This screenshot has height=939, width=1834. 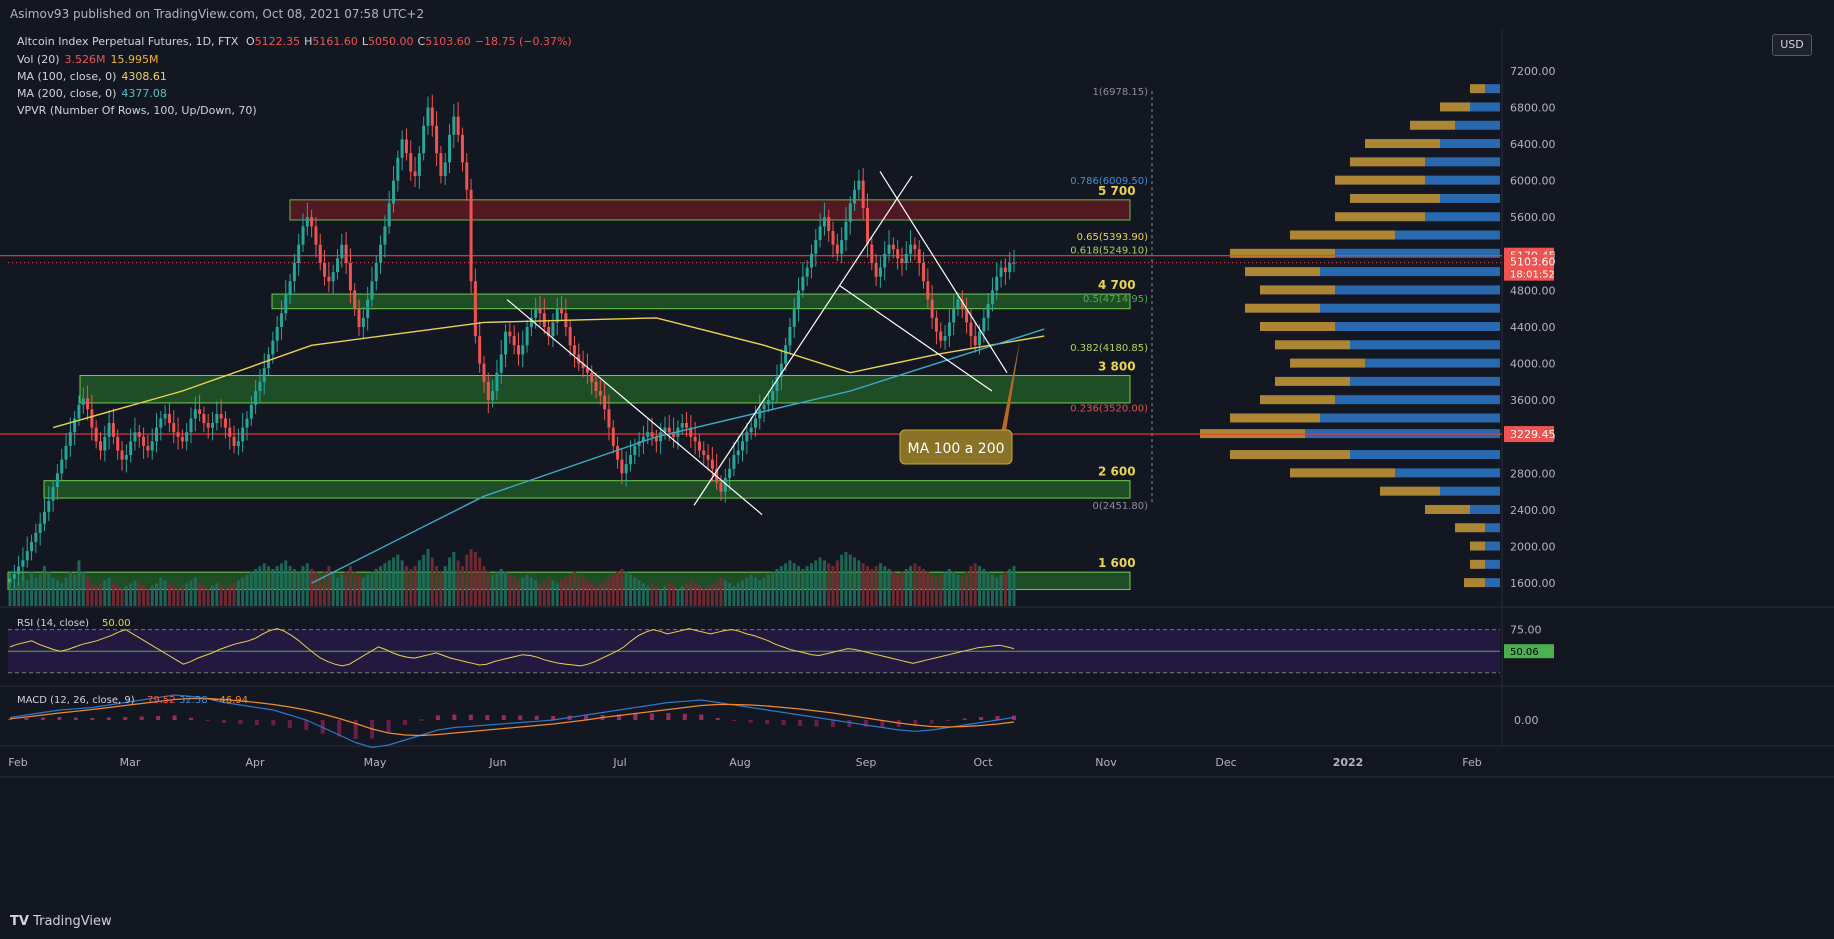 What do you see at coordinates (448, 41) in the screenshot?
I see `ohlc-item-value: 5103.60` at bounding box center [448, 41].